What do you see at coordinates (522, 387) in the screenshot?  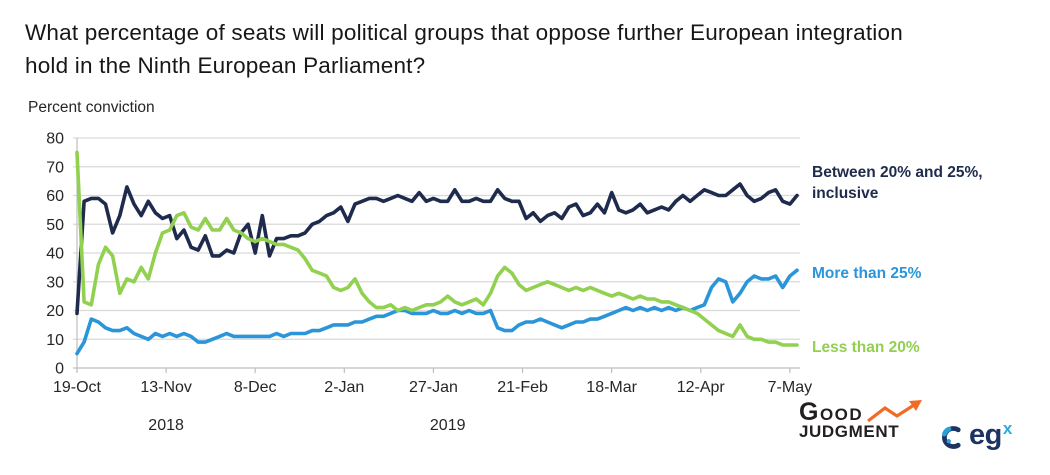 I see `x-tick-label: 21-Feb` at bounding box center [522, 387].